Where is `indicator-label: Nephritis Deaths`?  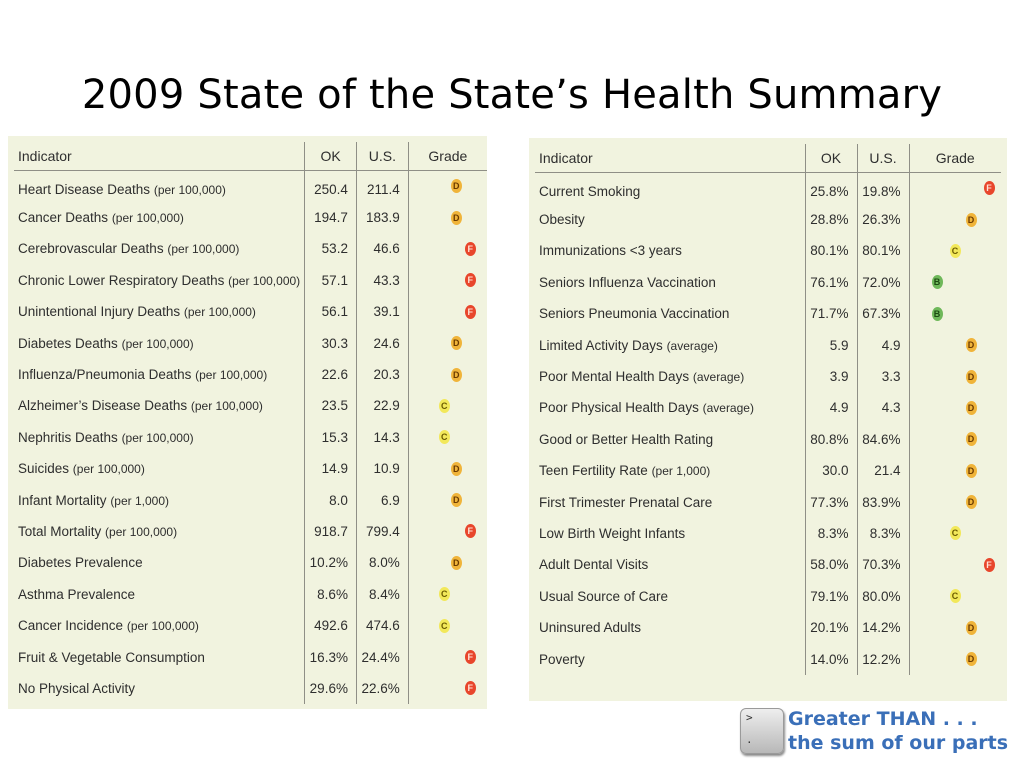
indicator-label: Nephritis Deaths is located at coordinates (68, 437).